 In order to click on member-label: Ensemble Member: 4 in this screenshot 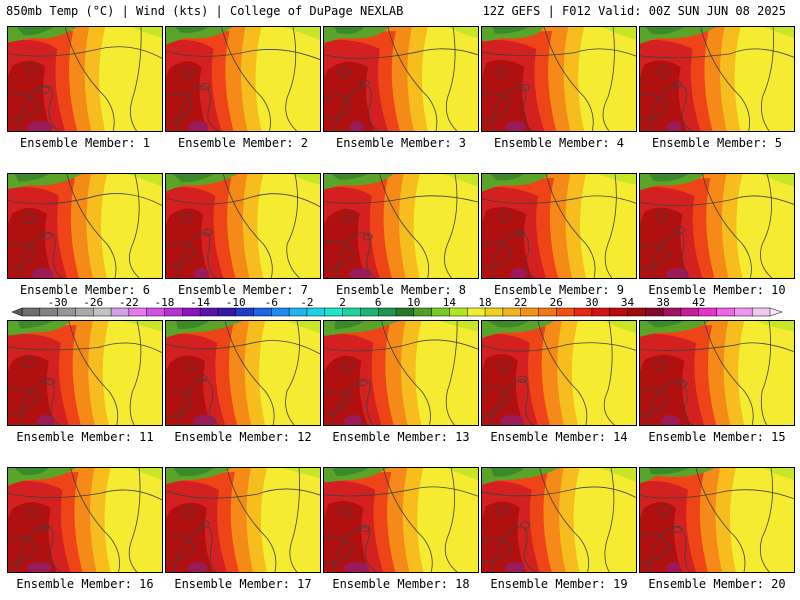, I will do `click(559, 143)`.